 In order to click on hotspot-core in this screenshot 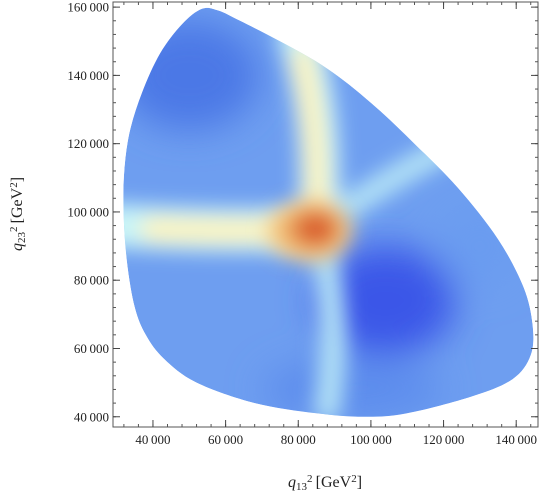, I will do `click(316, 229)`.